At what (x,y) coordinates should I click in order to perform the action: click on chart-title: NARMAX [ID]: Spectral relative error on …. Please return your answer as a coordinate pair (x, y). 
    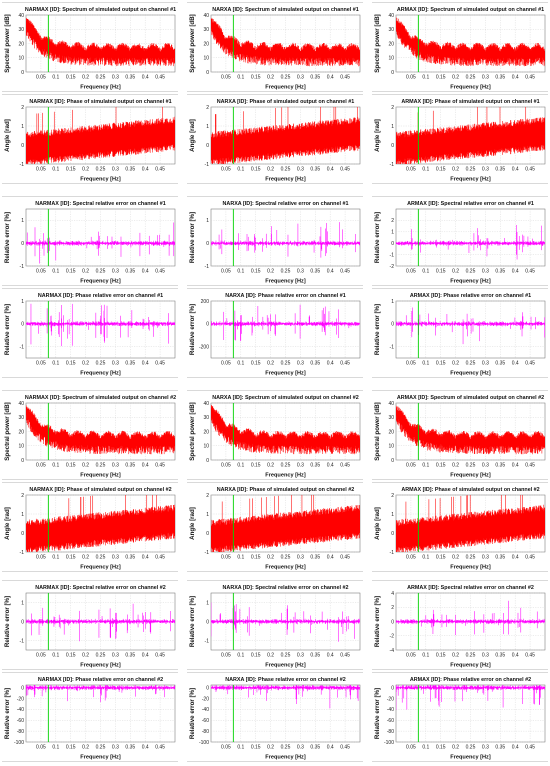
    Looking at the image, I should click on (100, 588).